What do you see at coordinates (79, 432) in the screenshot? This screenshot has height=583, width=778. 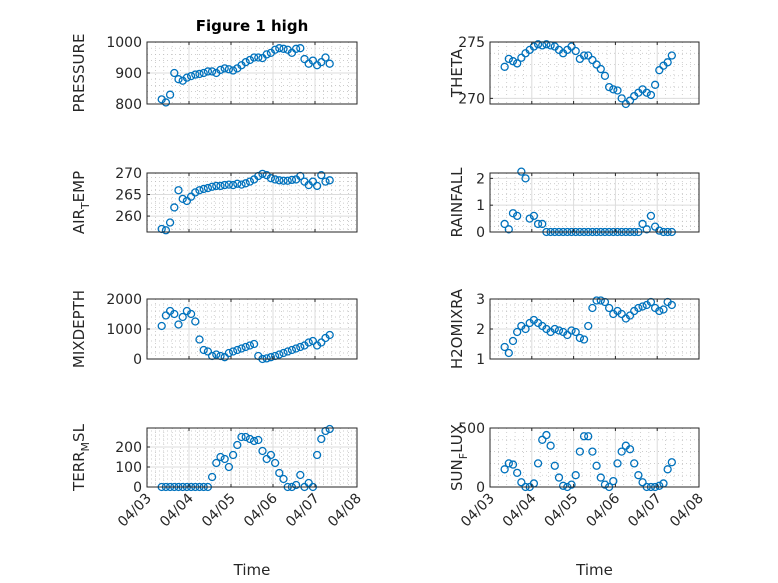 I see `label-rest: SL` at bounding box center [79, 432].